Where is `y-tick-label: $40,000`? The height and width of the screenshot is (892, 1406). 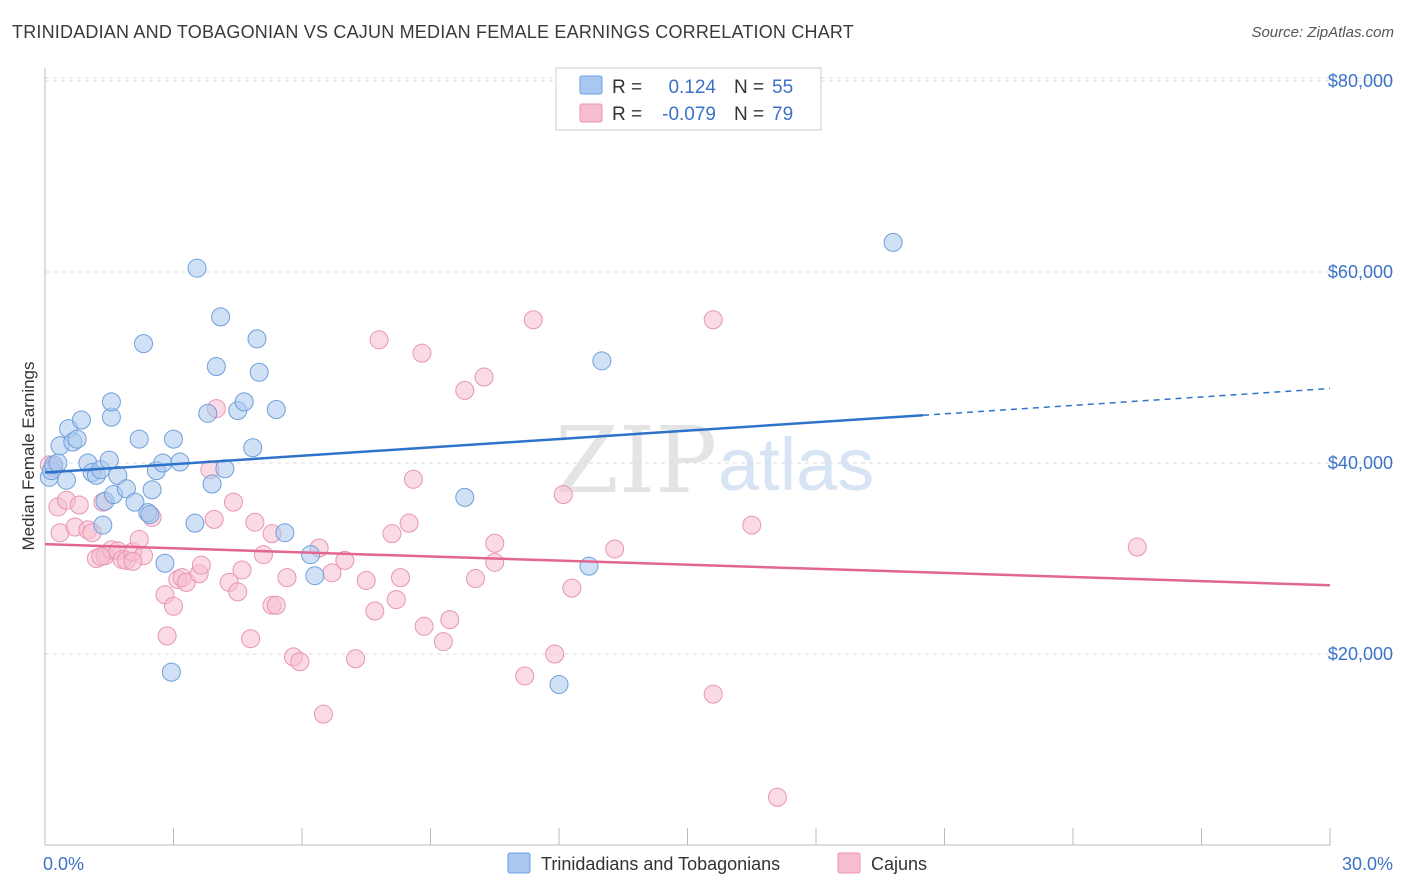 y-tick-label: $40,000 is located at coordinates (1360, 463).